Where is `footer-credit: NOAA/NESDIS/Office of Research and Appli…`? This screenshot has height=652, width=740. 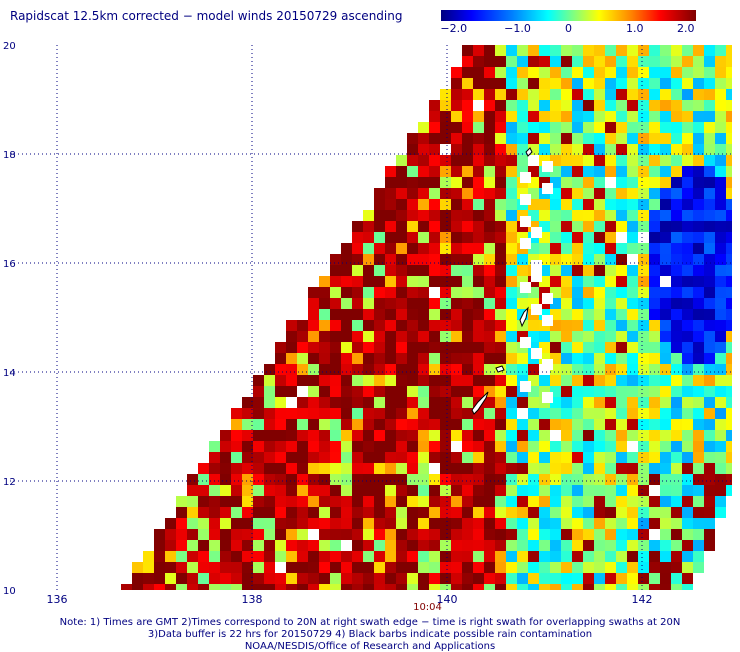 footer-credit: NOAA/NESDIS/Office of Research and Appli… is located at coordinates (370, 646).